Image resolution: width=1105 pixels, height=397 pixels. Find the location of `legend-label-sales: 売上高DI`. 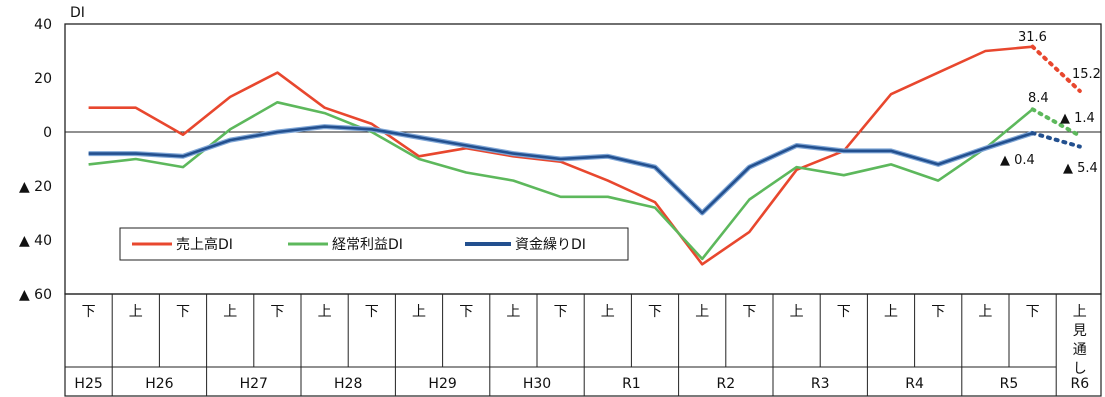

legend-label-sales: 売上高DI is located at coordinates (204, 244).